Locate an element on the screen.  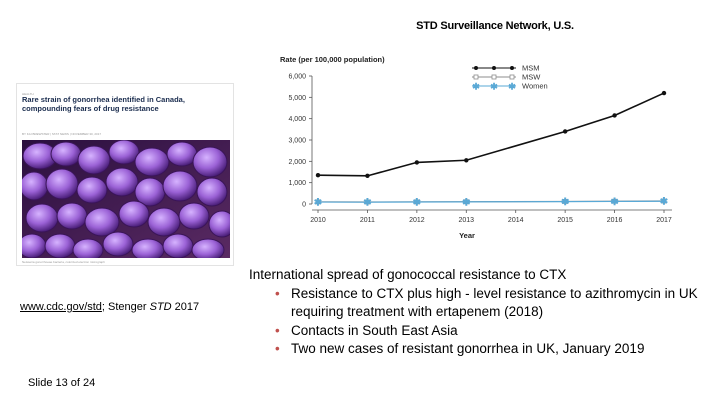
legend-label: MSW is located at coordinates (531, 77).